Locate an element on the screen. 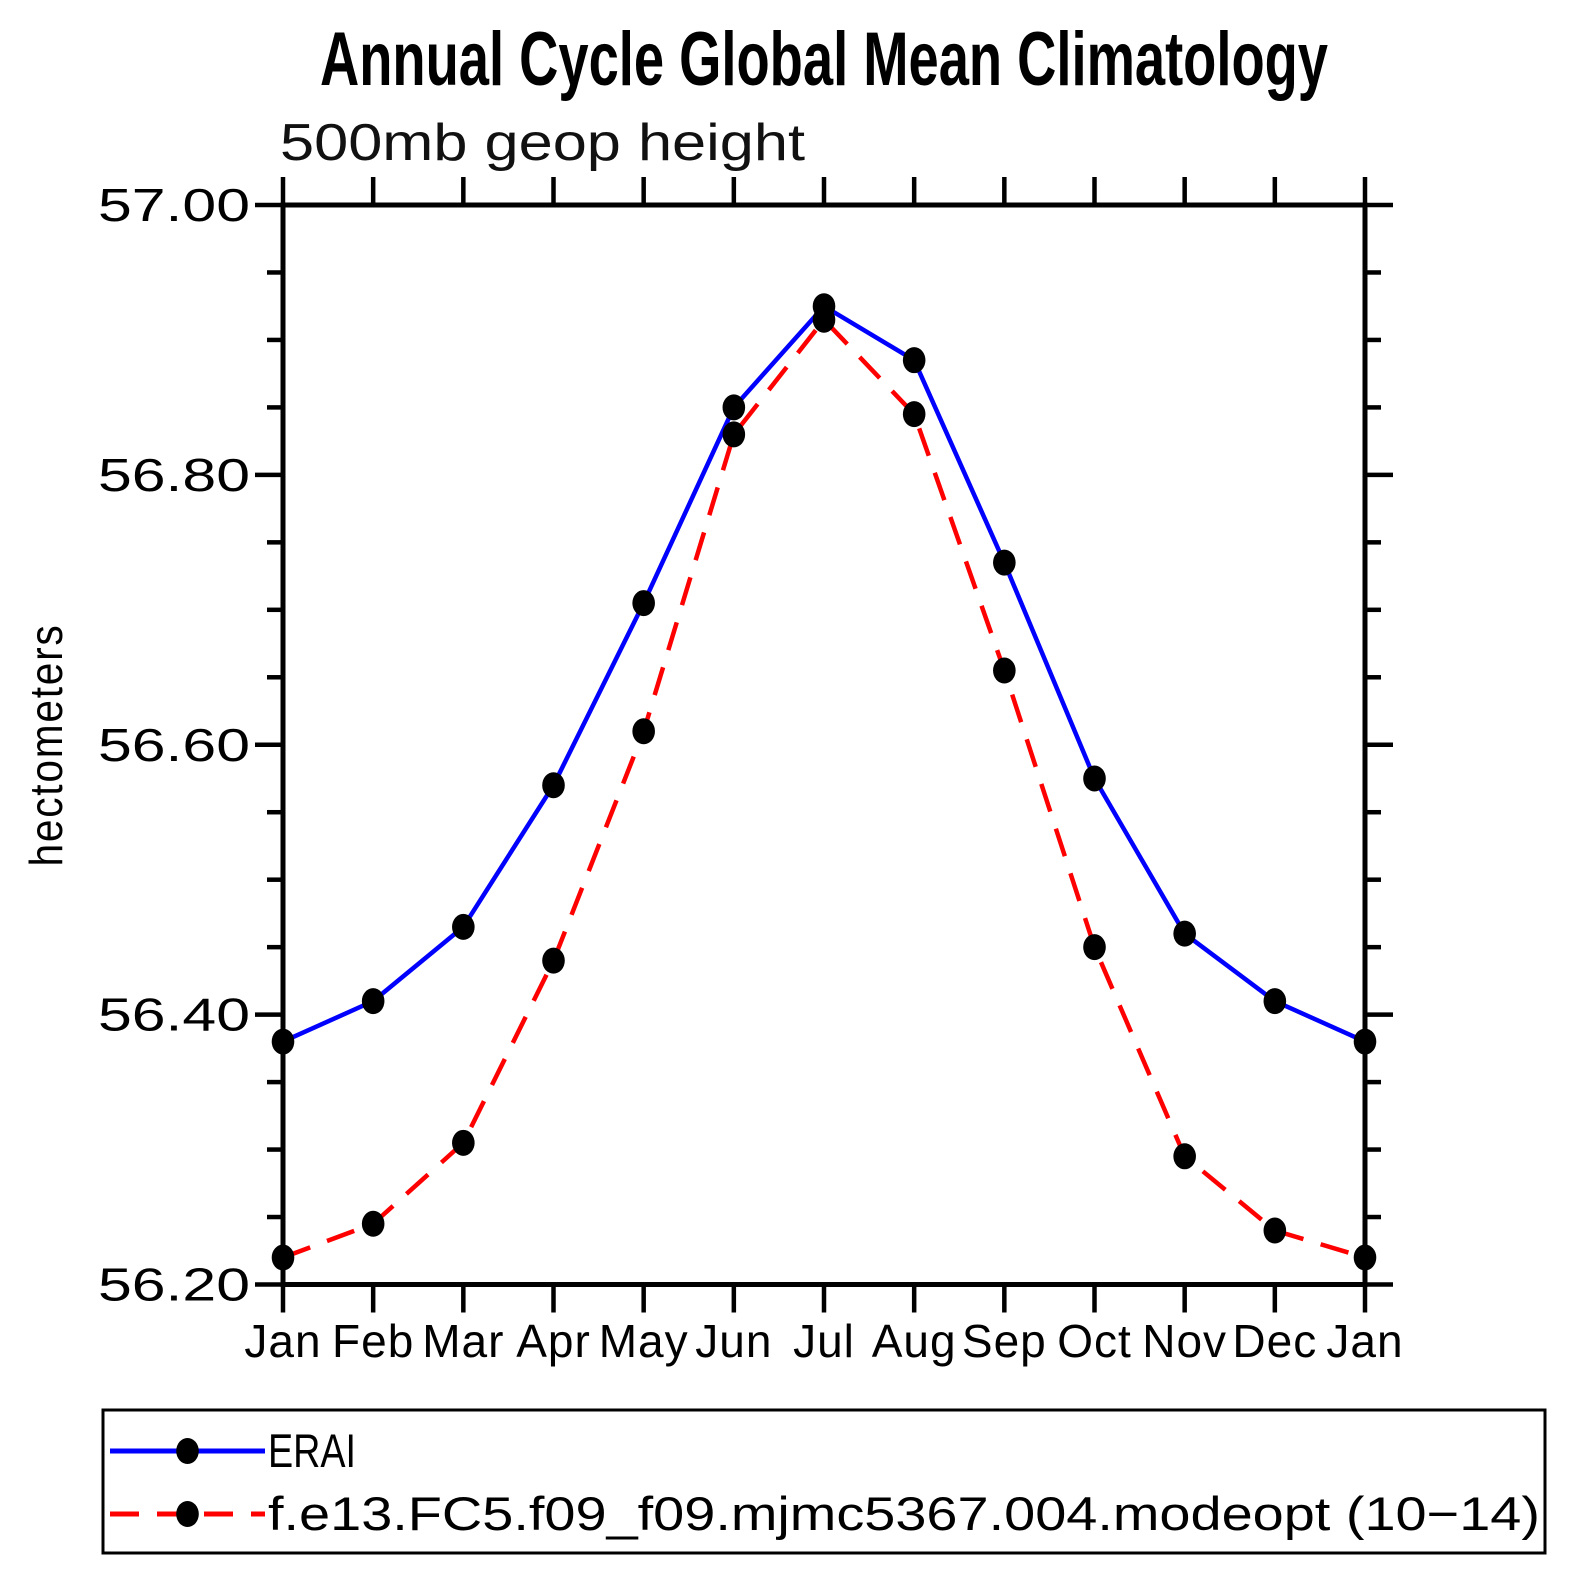  legend-marker-model-dot is located at coordinates (187, 1514).